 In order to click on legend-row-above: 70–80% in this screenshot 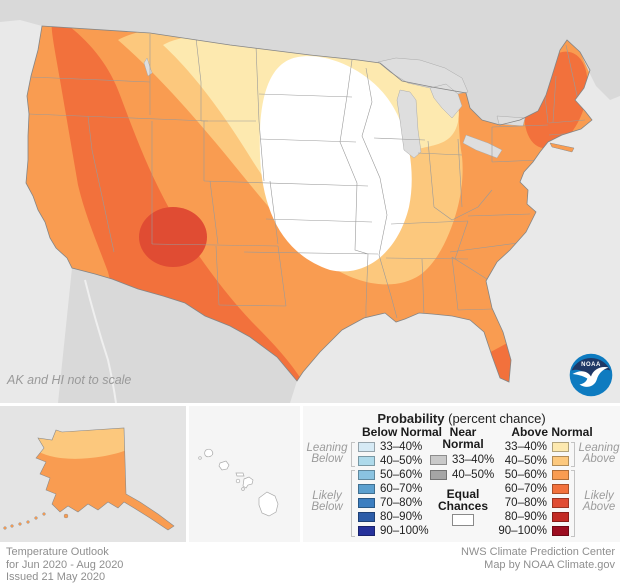, I will do `click(531, 503)`.